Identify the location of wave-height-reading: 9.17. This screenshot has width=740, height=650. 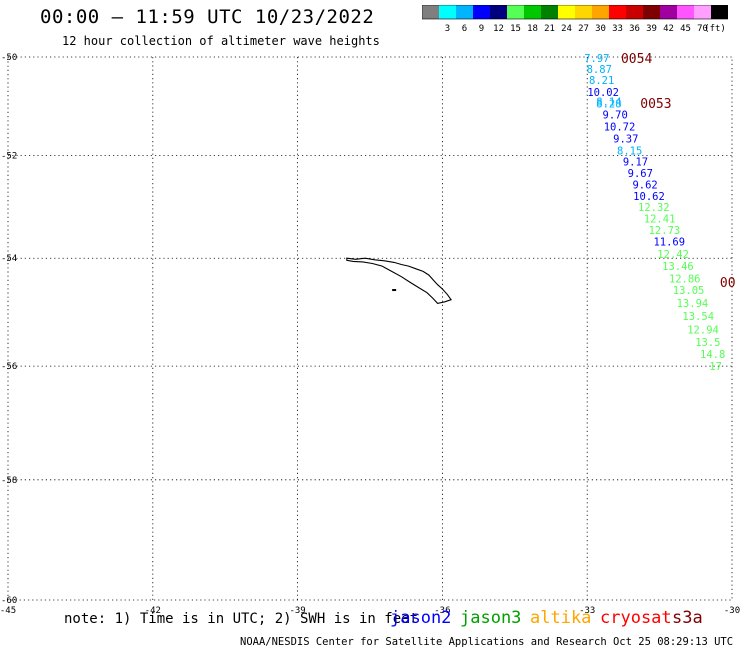
(635, 162).